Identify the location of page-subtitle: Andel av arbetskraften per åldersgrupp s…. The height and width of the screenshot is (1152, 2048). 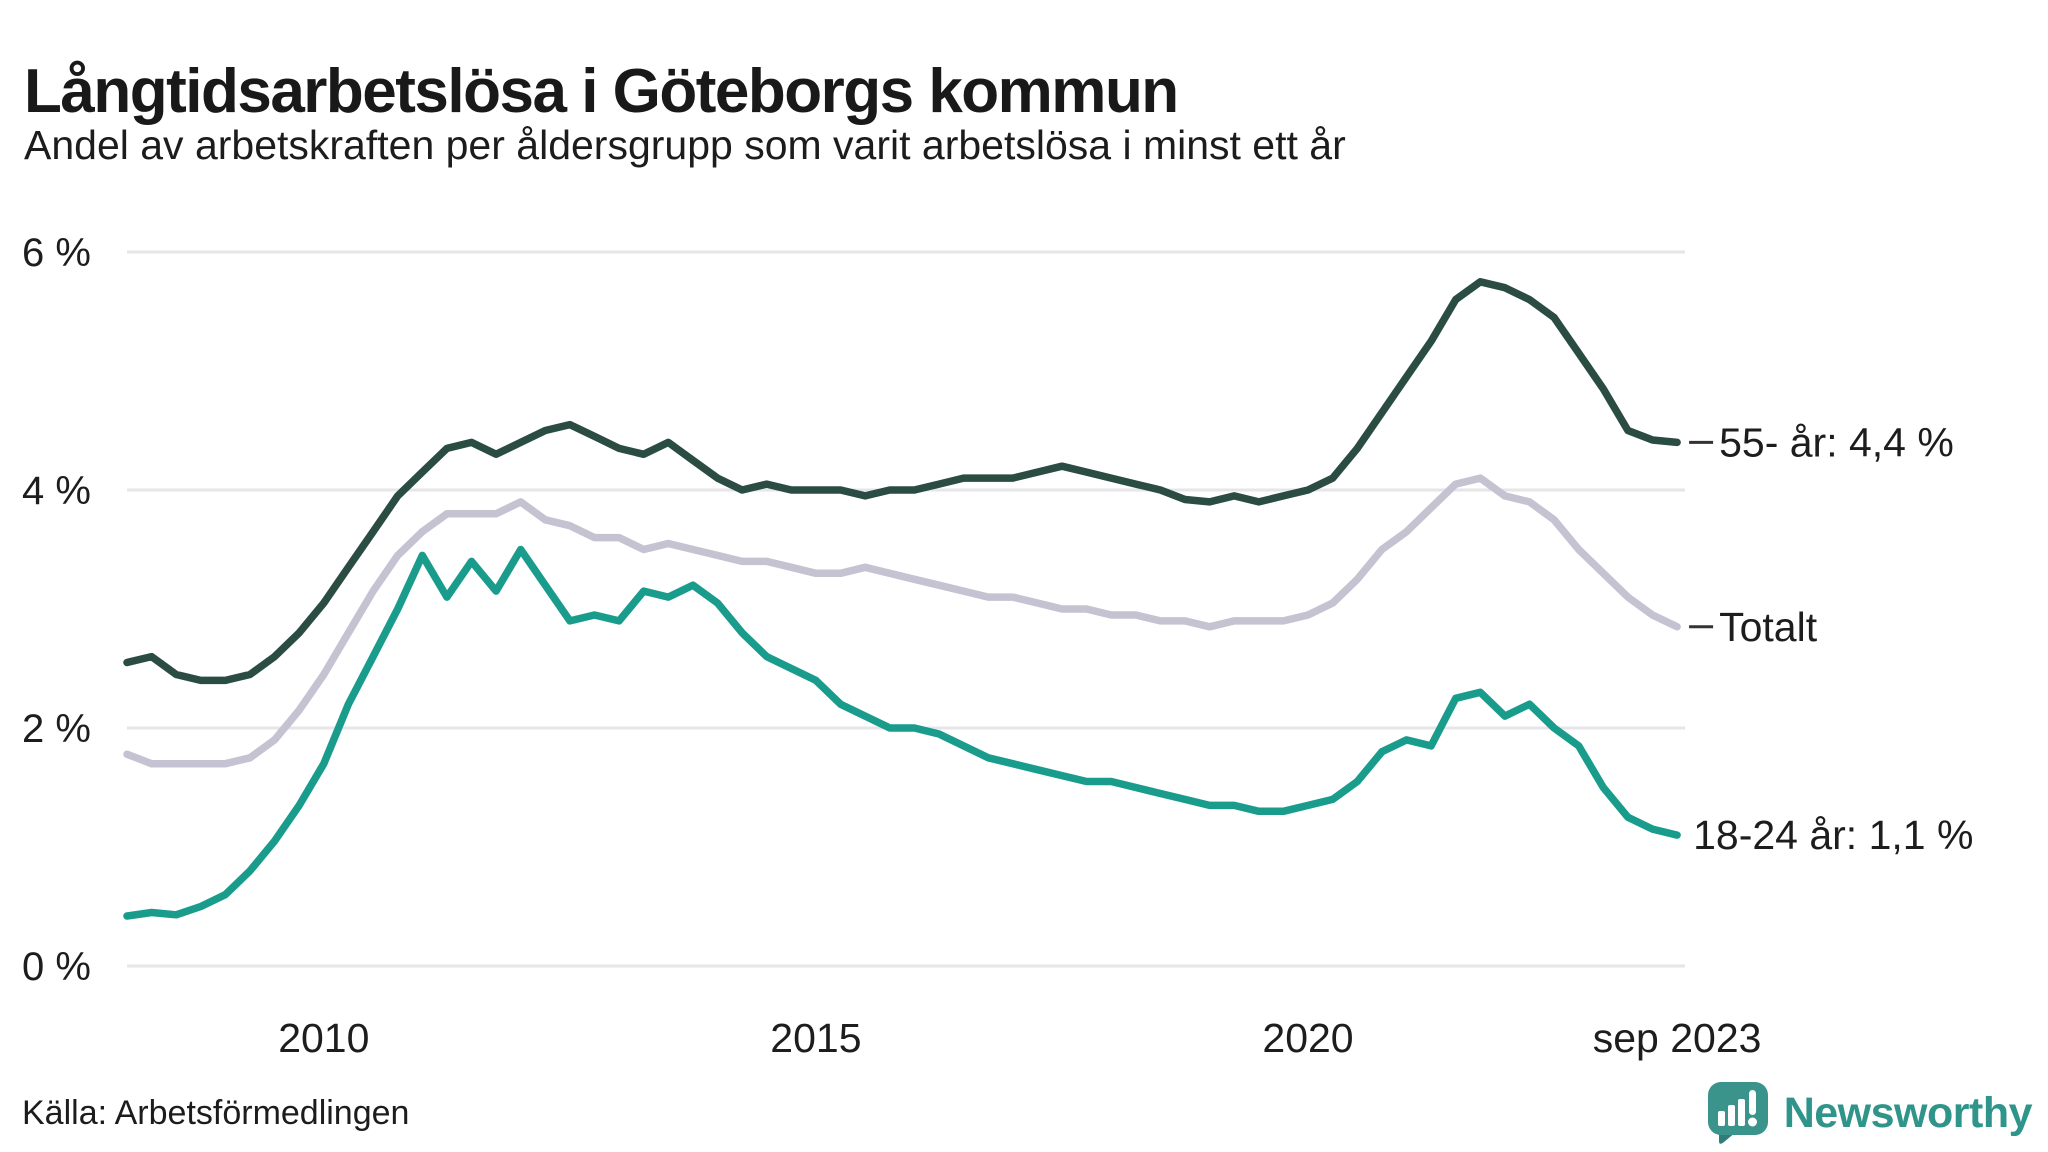
(685, 145).